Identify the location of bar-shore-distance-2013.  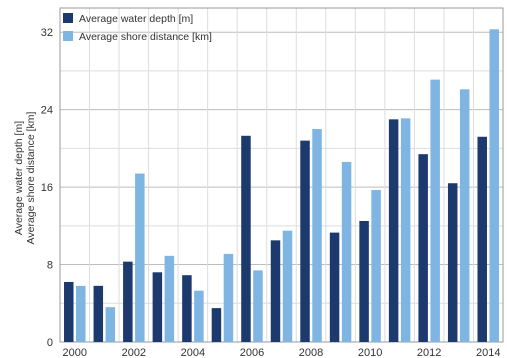
(464, 215).